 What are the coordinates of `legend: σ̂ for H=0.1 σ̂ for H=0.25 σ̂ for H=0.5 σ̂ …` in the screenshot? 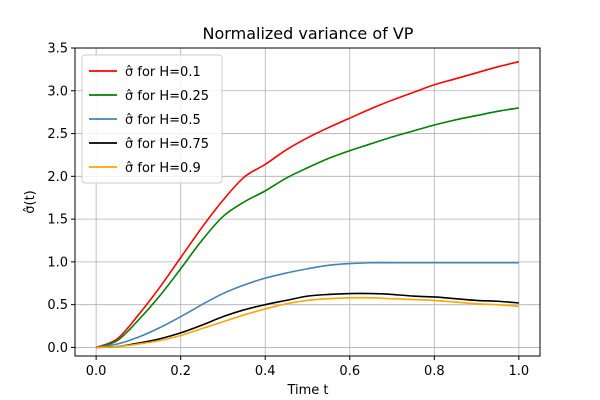 It's located at (152, 119).